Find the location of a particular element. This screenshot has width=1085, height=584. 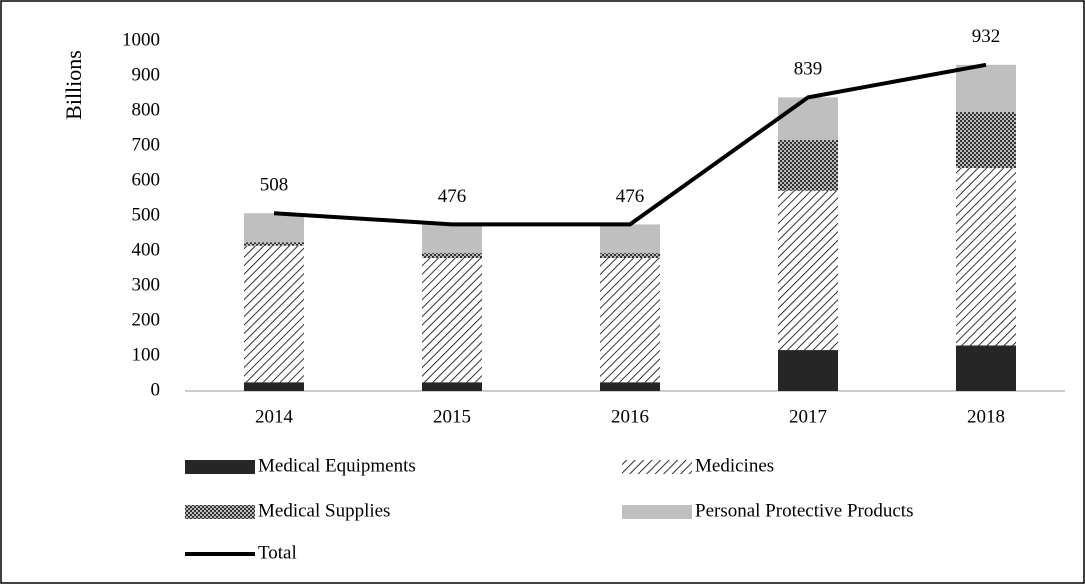

y-tick-label: 200 is located at coordinates (146, 319).